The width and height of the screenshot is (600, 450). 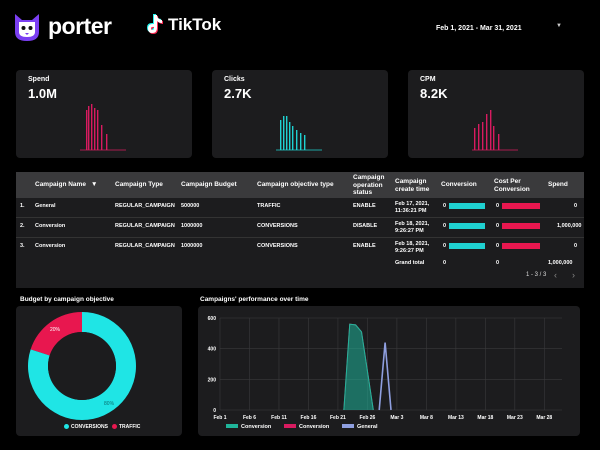 I want to click on kpi-card-spend: Spend 1.0M, so click(x=104, y=114).